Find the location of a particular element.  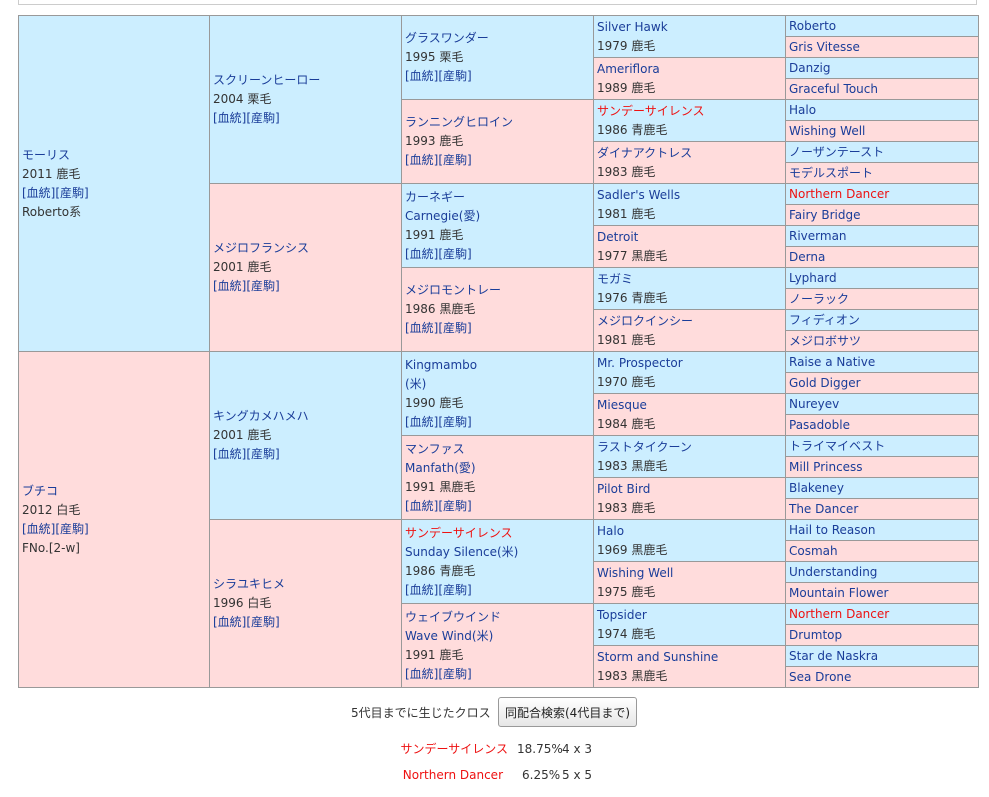

horse-name-link: グラスワンダー is located at coordinates (447, 38).